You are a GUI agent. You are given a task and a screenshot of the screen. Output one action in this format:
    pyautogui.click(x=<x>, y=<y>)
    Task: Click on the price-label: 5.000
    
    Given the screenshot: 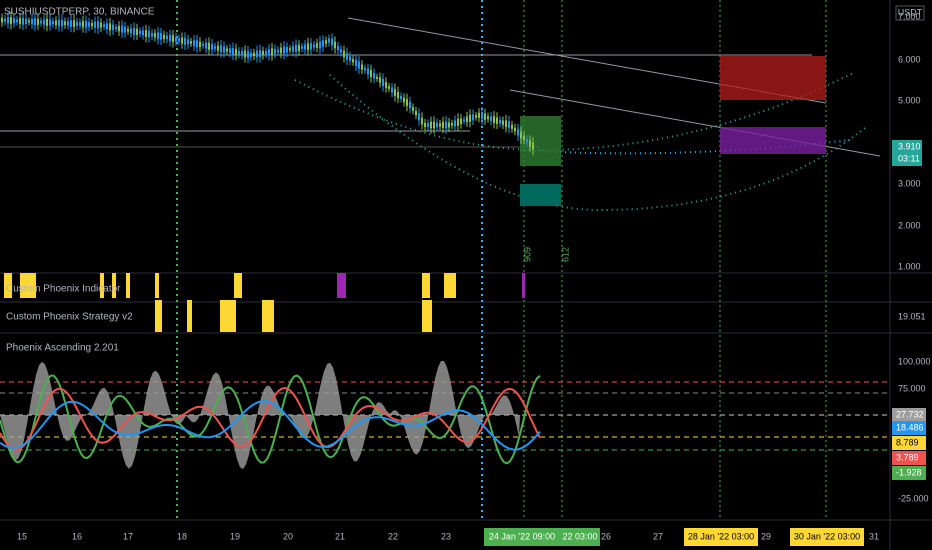 What is the action you would take?
    pyautogui.click(x=909, y=100)
    